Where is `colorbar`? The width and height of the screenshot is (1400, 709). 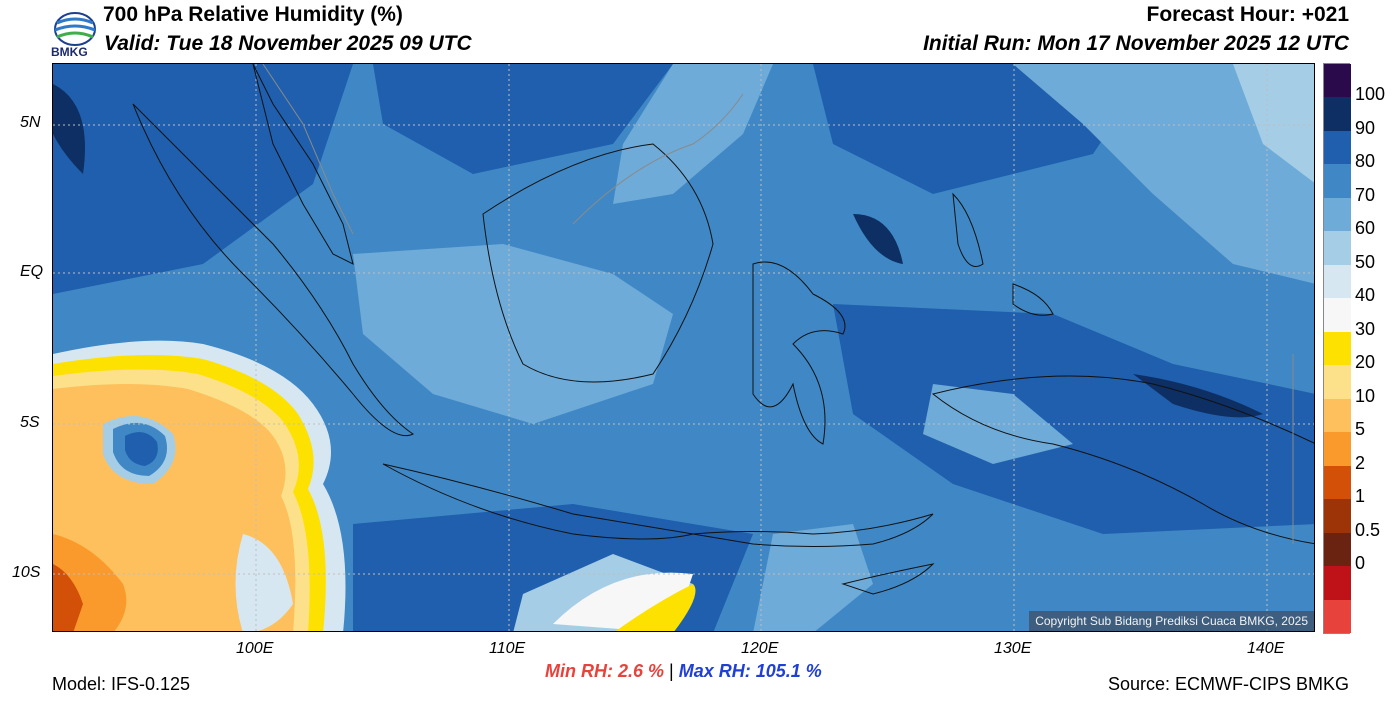
colorbar is located at coordinates (1337, 348).